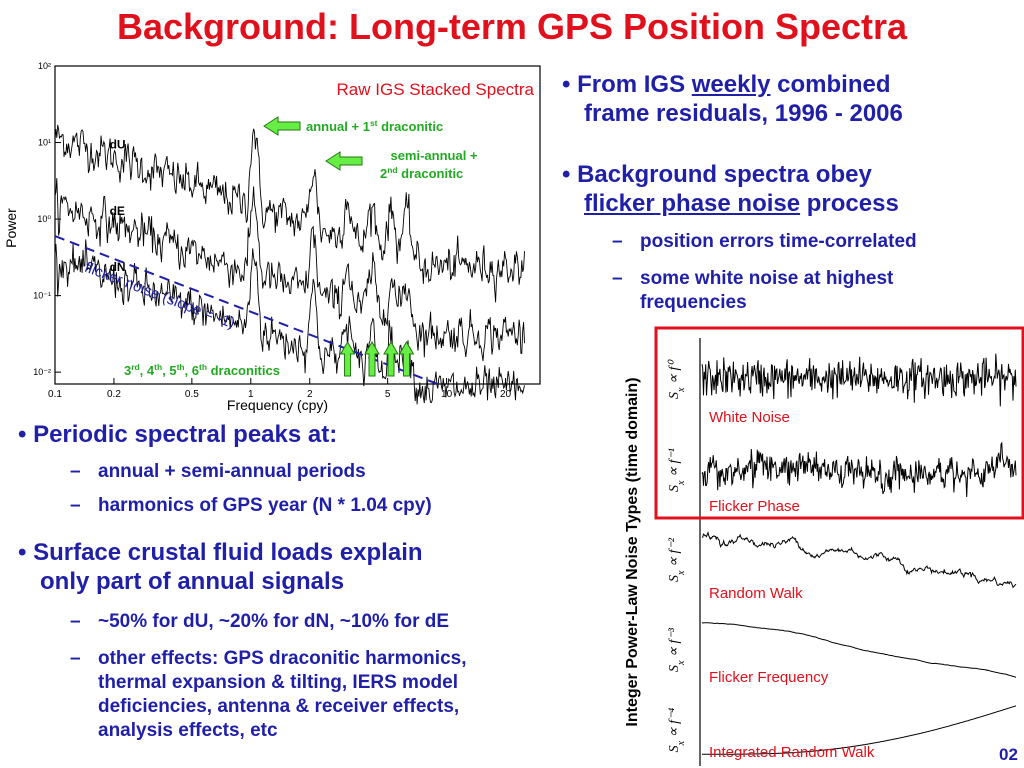 Image resolution: width=1024 pixels, height=768 pixels. Describe the element at coordinates (436, 89) in the screenshot. I see `spectra-chart-title: Raw IGS Stacked Spectra` at that location.